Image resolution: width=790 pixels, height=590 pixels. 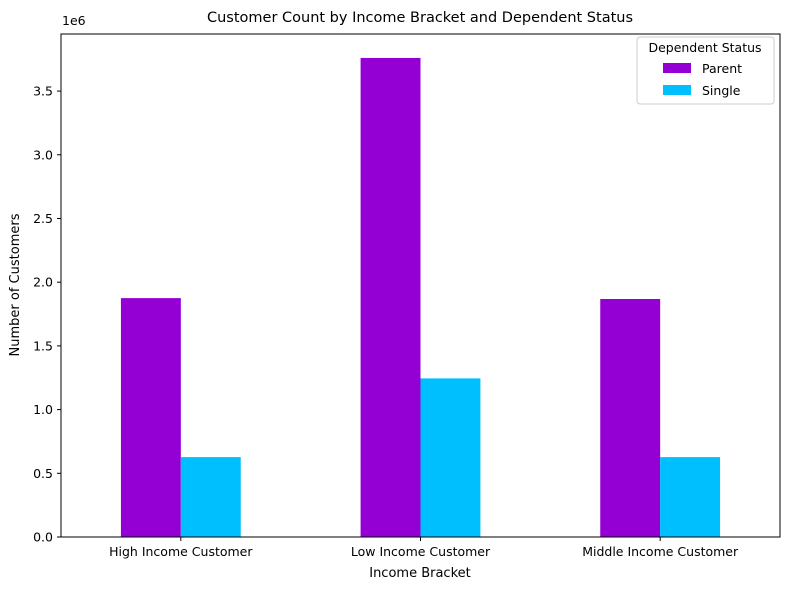 What do you see at coordinates (704, 47) in the screenshot?
I see `legend-title: Dependent Status` at bounding box center [704, 47].